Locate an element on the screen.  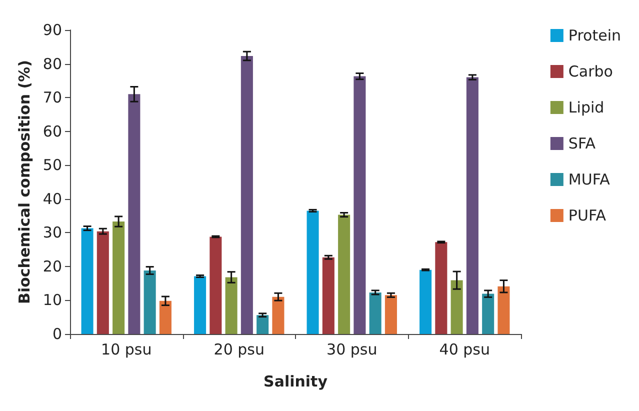
x-tick-label: 10 psu is located at coordinates (126, 349).